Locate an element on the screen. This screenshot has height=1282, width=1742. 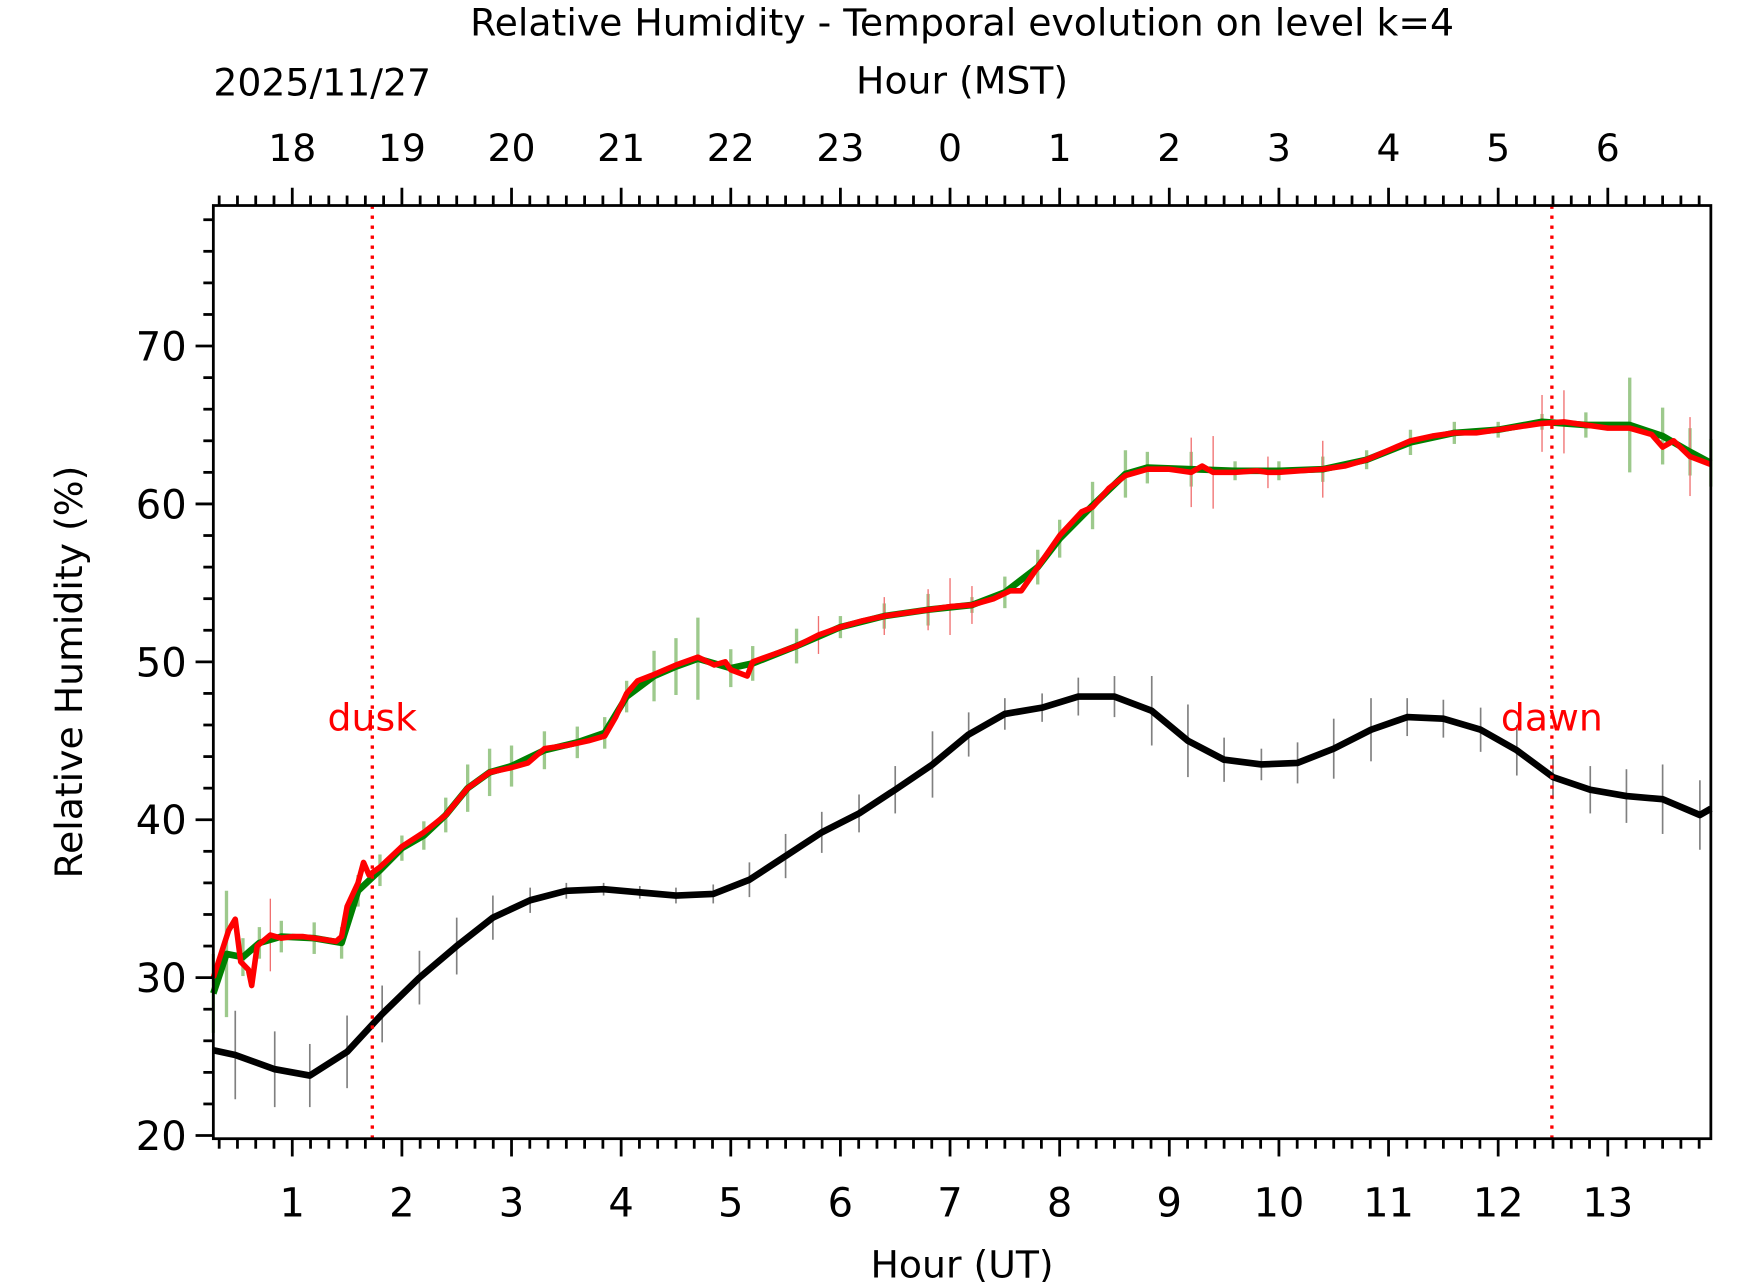
y-tick-label: 50 is located at coordinates (161, 663).